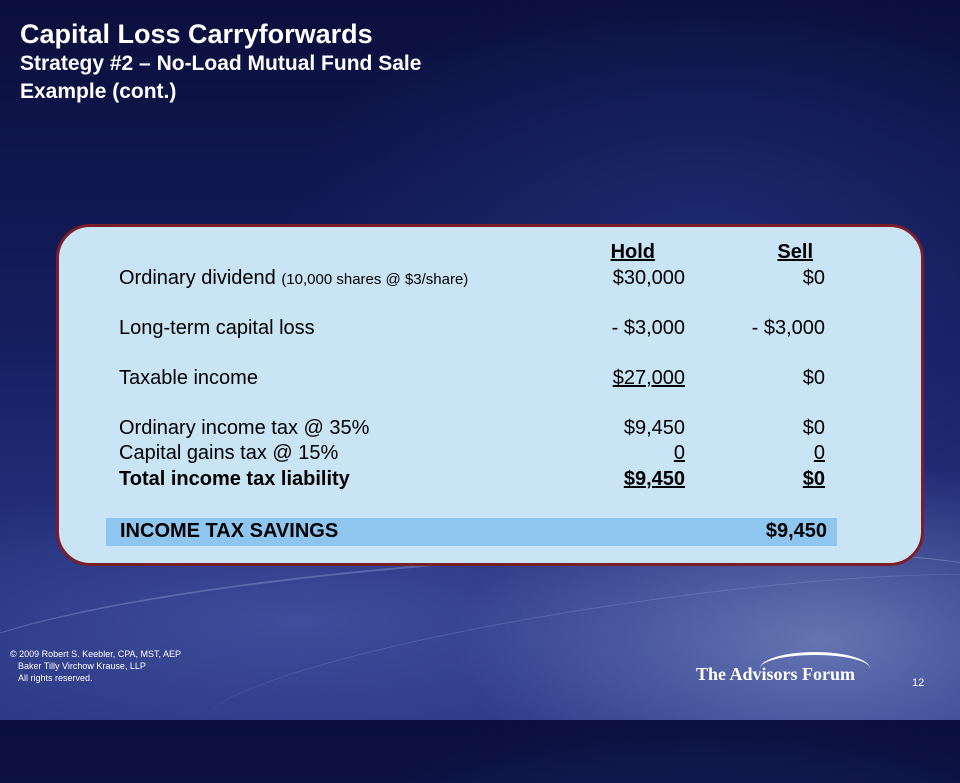  Describe the element at coordinates (648, 378) in the screenshot. I see `hold-value: $27,000` at that location.